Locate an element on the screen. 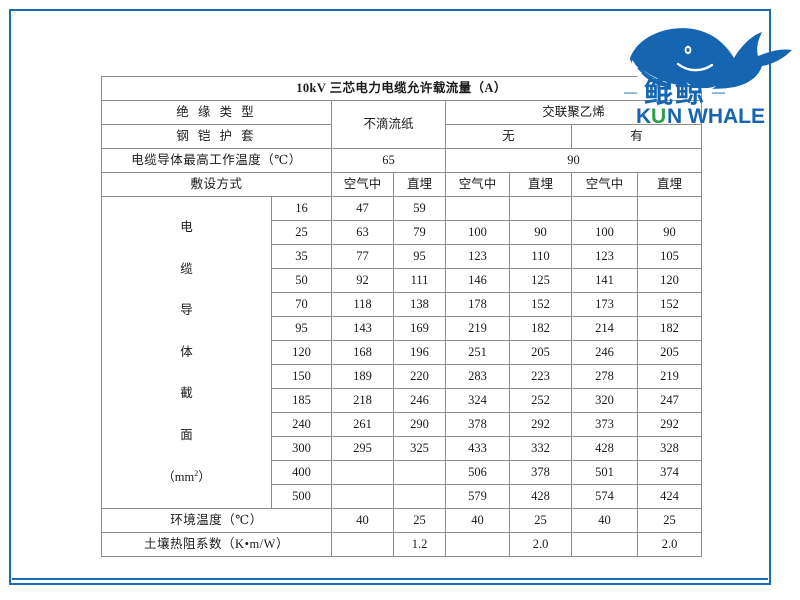 The image size is (800, 600). table-row: 500 579 428 574 424 is located at coordinates (402, 496).